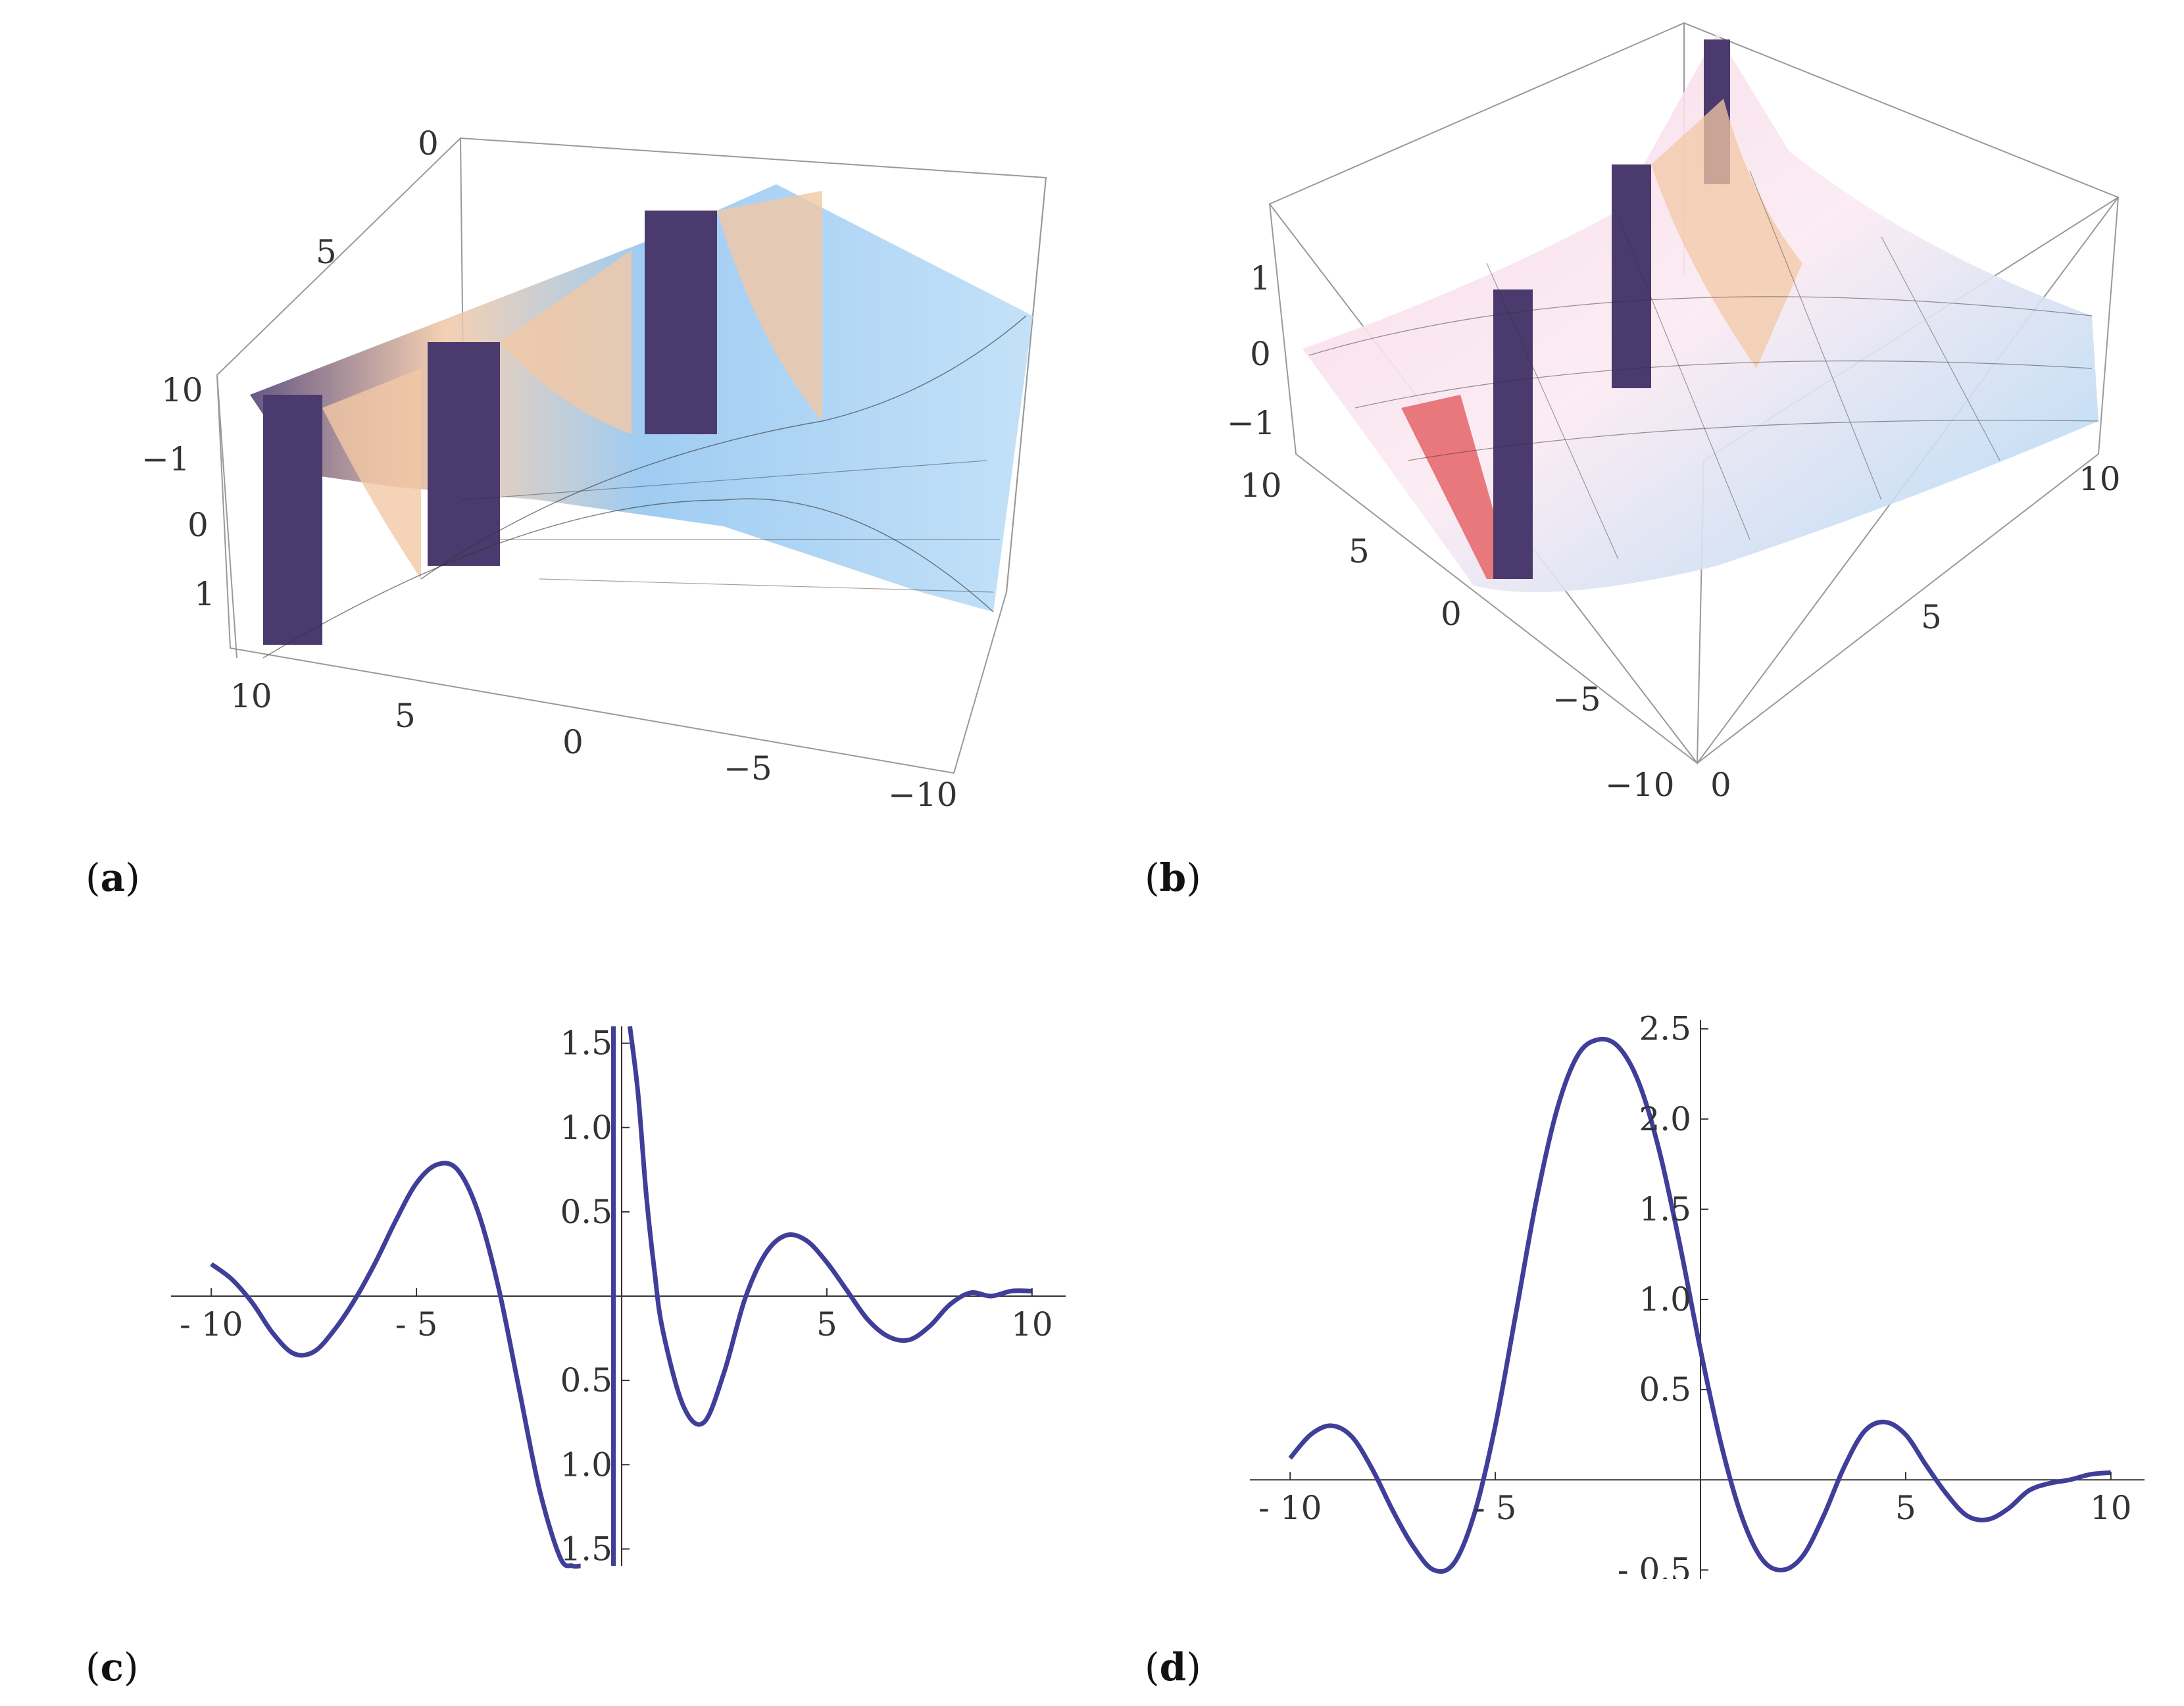 The height and width of the screenshot is (1706, 2184). Describe the element at coordinates (211, 1324) in the screenshot. I see `c-xtick-label: - 10` at that location.